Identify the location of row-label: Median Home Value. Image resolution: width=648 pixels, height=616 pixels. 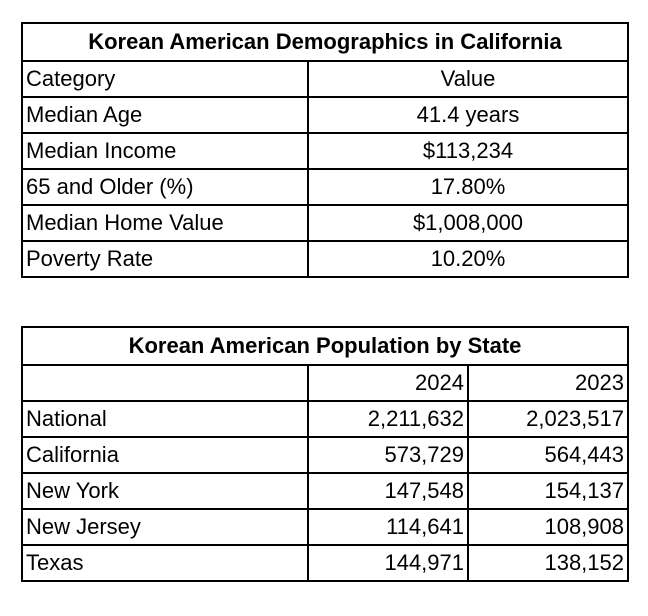
(165, 223).